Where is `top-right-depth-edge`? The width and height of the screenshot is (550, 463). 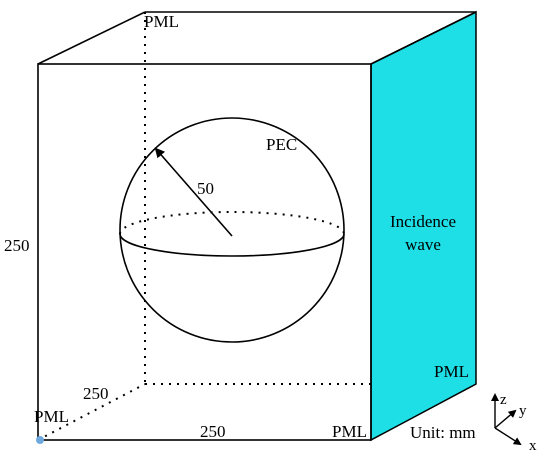
top-right-depth-edge is located at coordinates (423, 38).